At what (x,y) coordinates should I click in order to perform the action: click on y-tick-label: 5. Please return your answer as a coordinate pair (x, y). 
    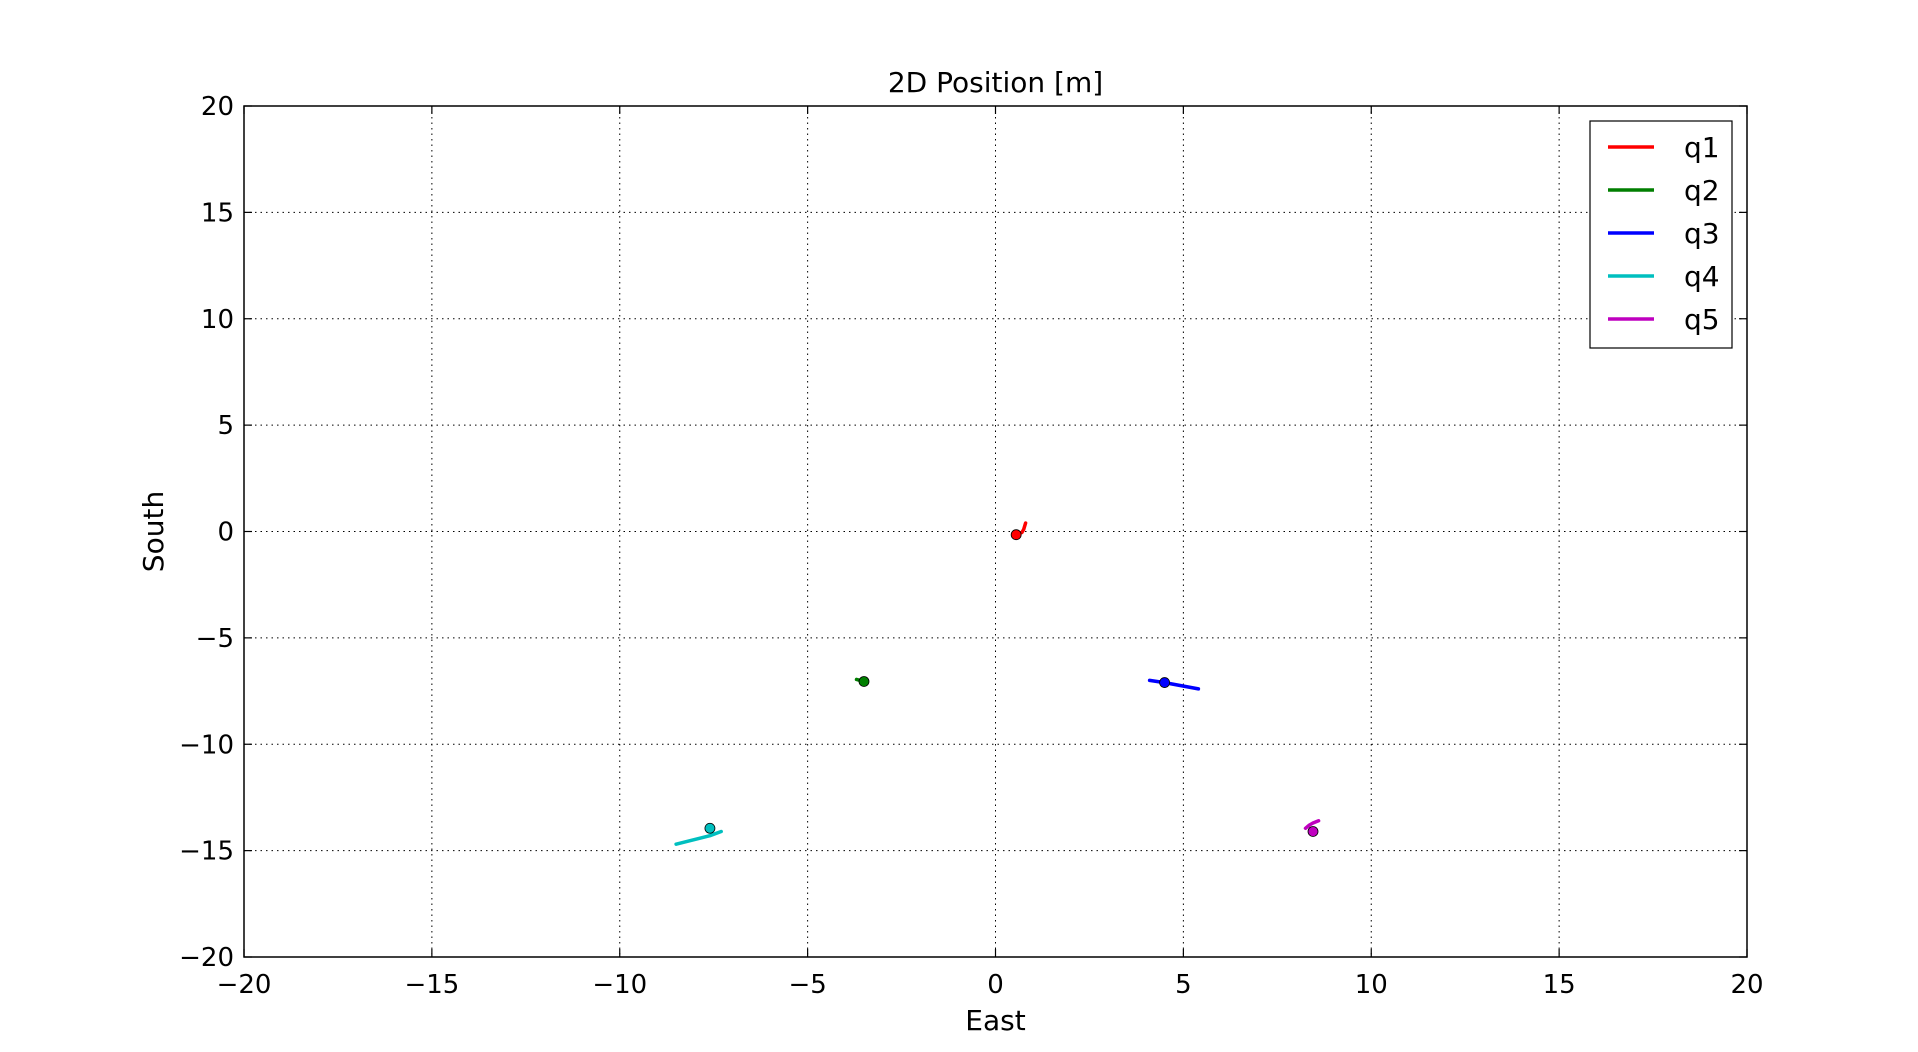
    Looking at the image, I should click on (225, 426).